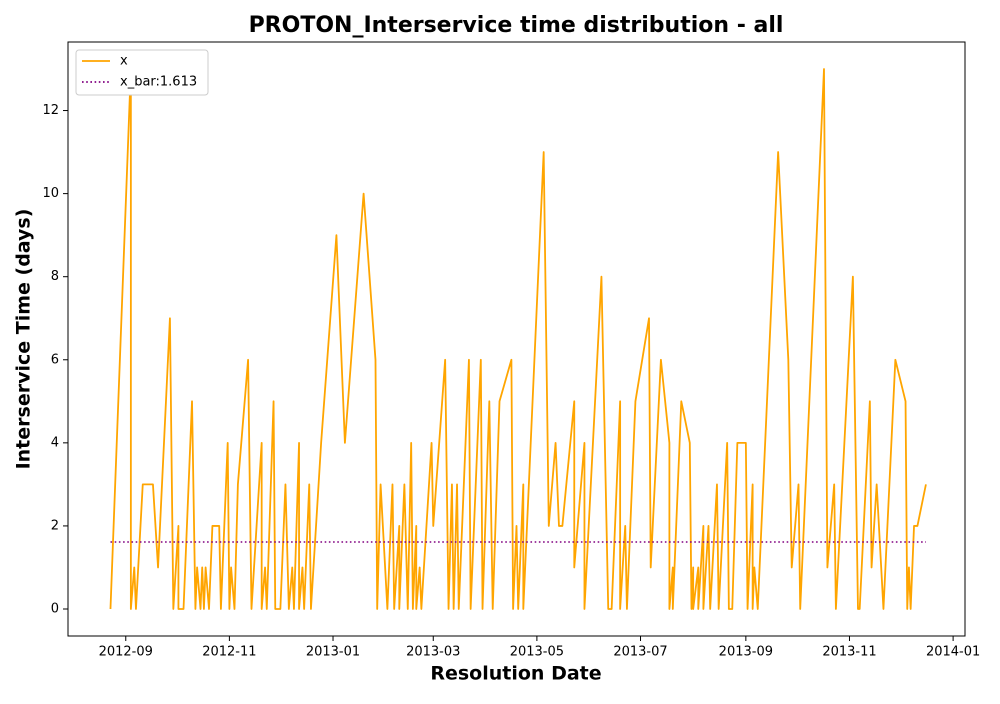 This screenshot has height=704, width=1000. I want to click on x-tick-label: 2013-11, so click(849, 652).